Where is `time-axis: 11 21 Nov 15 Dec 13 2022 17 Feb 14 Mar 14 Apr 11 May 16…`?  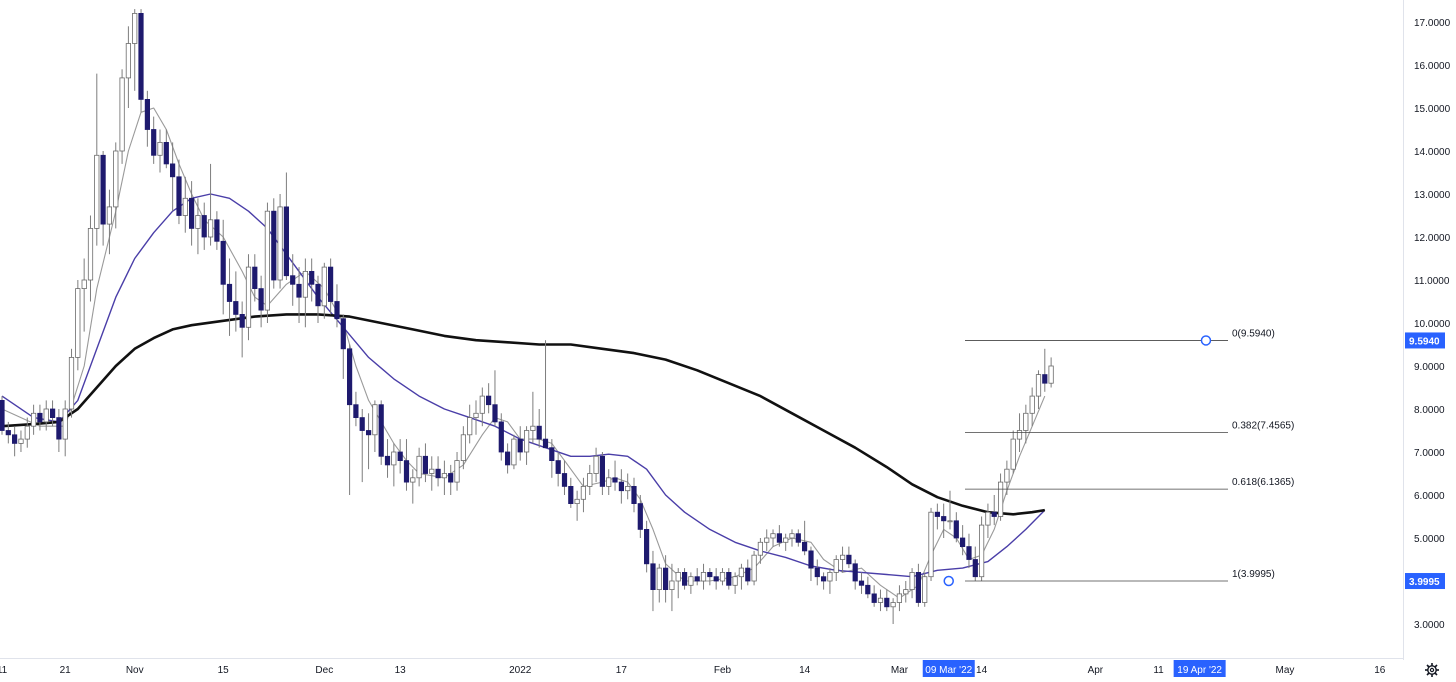 time-axis: 11 21 Nov 15 Dec 13 2022 17 Feb 14 Mar 14 Apr 11 May 16… is located at coordinates (693, 668).